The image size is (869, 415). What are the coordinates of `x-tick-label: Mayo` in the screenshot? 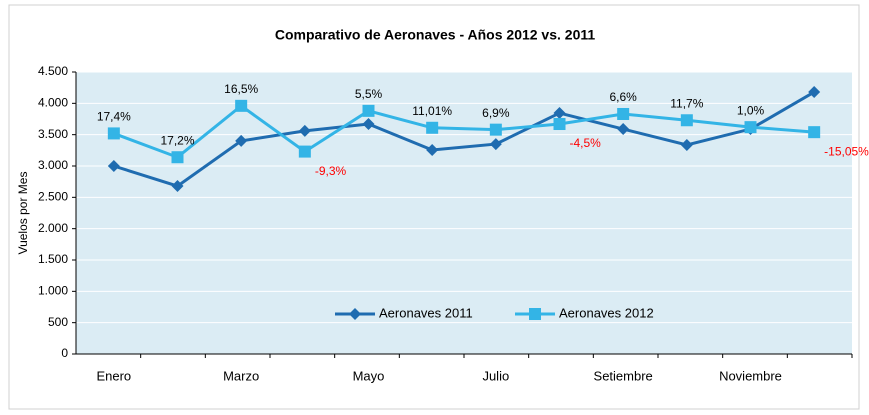 It's located at (369, 375).